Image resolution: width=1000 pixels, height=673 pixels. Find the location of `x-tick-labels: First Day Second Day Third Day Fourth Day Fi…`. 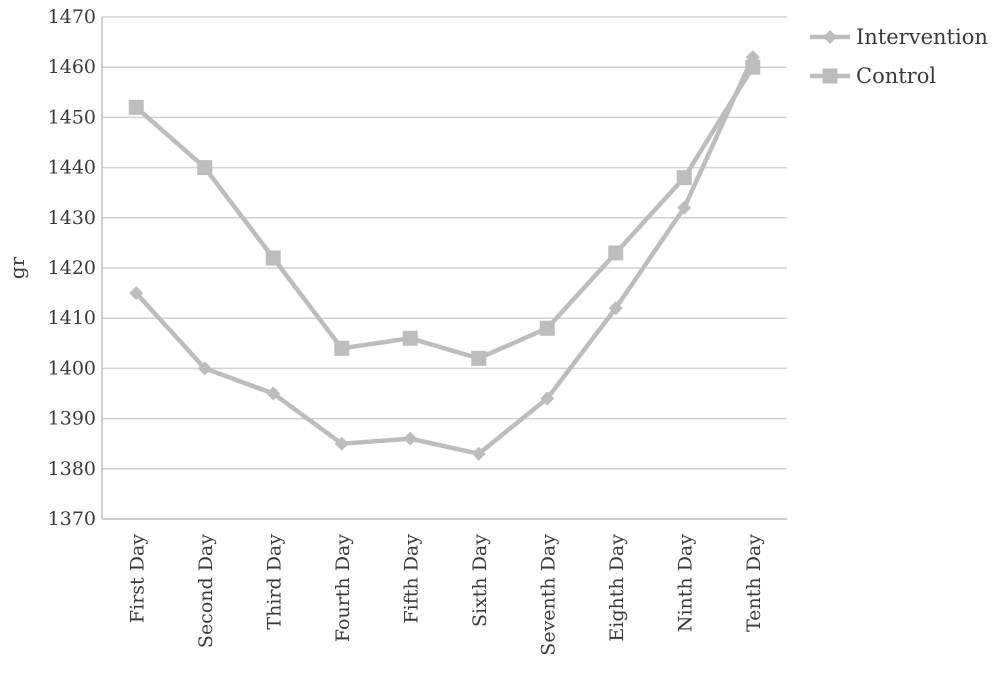

x-tick-labels: First Day Second Day Third Day Fourth Day Fi… is located at coordinates (445, 595).